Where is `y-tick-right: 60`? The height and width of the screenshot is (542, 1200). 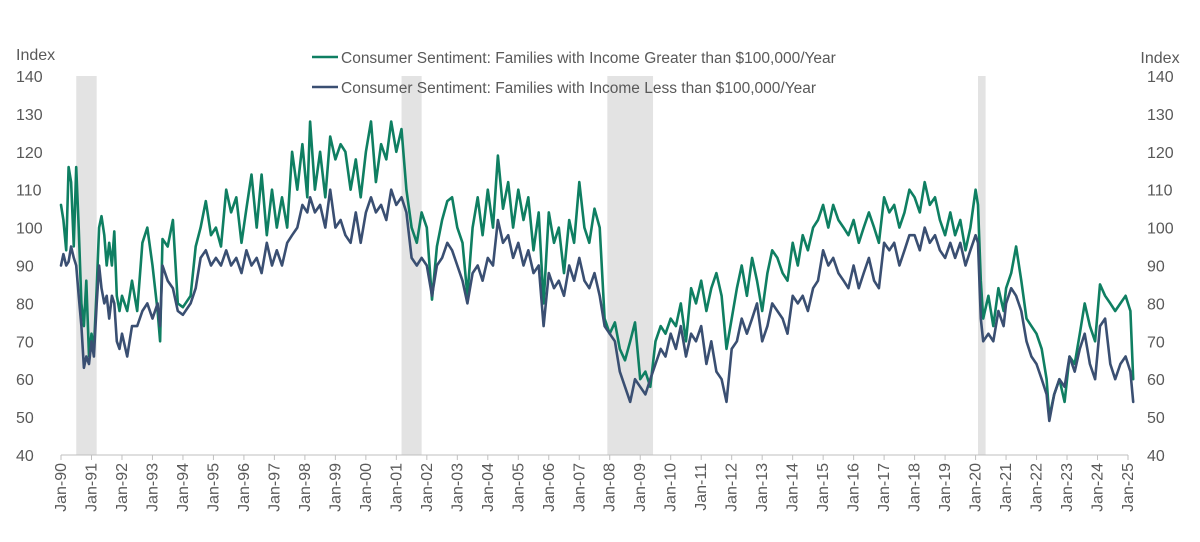 y-tick-right: 60 is located at coordinates (1156, 380).